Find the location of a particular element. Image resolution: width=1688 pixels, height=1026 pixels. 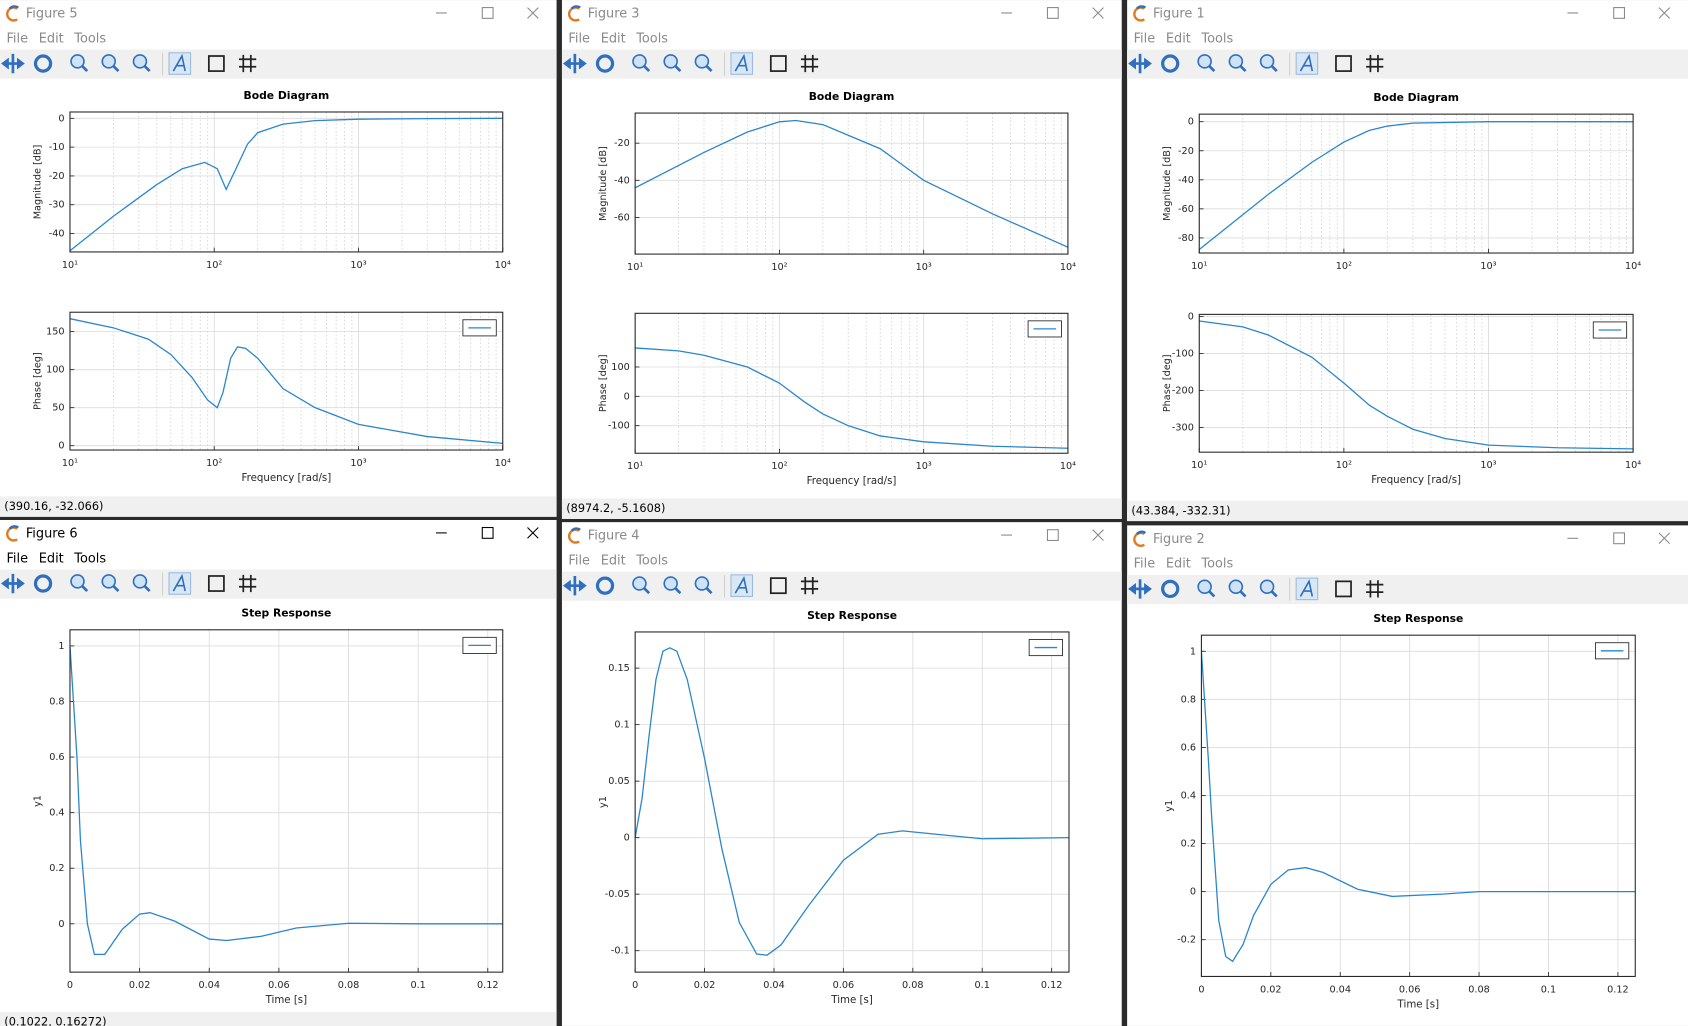

x-tick-label: 10³ is located at coordinates (1488, 266).